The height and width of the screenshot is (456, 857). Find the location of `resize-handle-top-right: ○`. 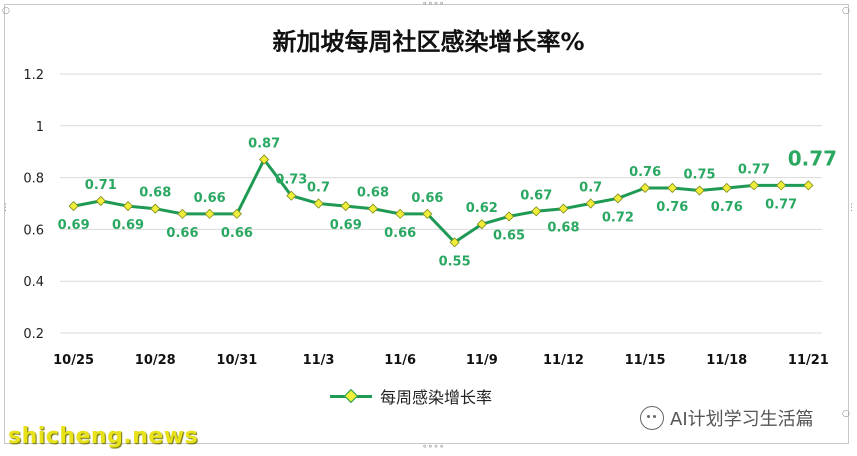

resize-handle-top-right: ○ is located at coordinates (846, 11).